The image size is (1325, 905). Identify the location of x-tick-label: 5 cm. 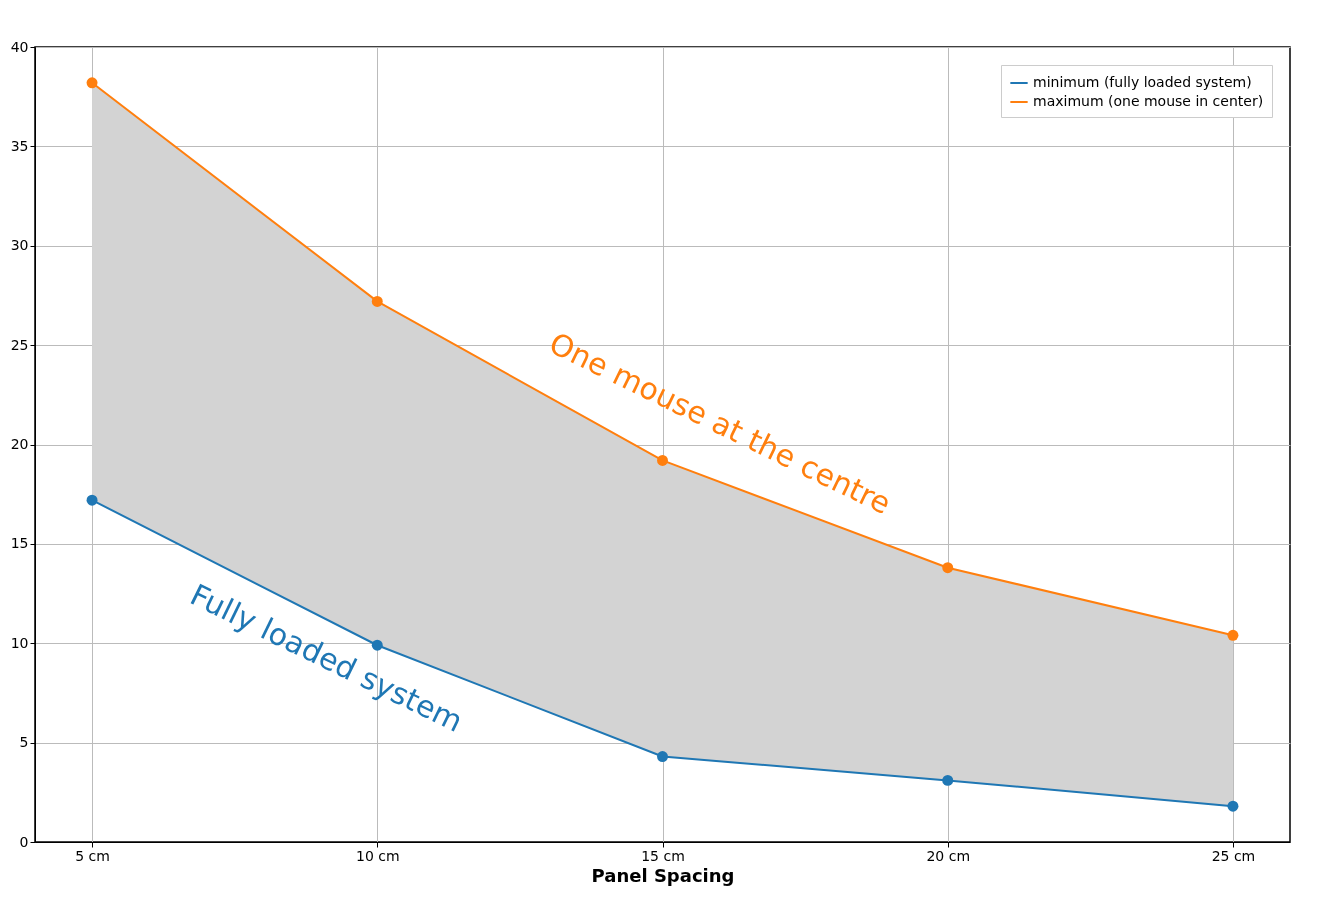
(92, 855).